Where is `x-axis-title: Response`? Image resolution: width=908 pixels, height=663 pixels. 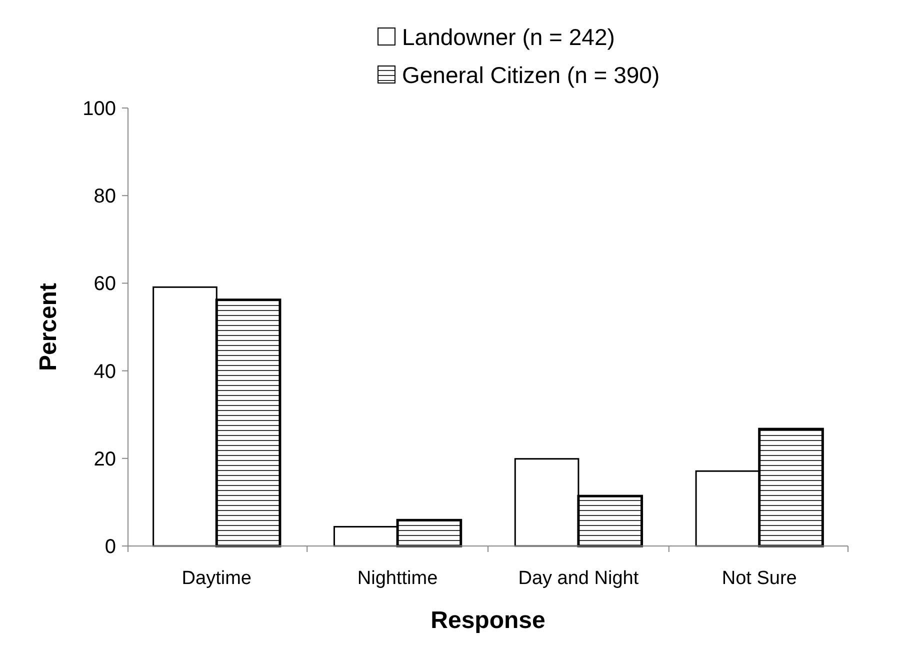 x-axis-title: Response is located at coordinates (488, 620).